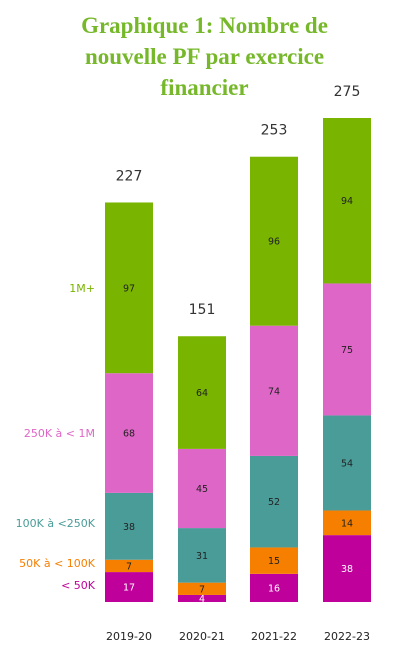 Image resolution: width=409 pixels, height=652 pixels. I want to click on data-label: 52, so click(274, 502).